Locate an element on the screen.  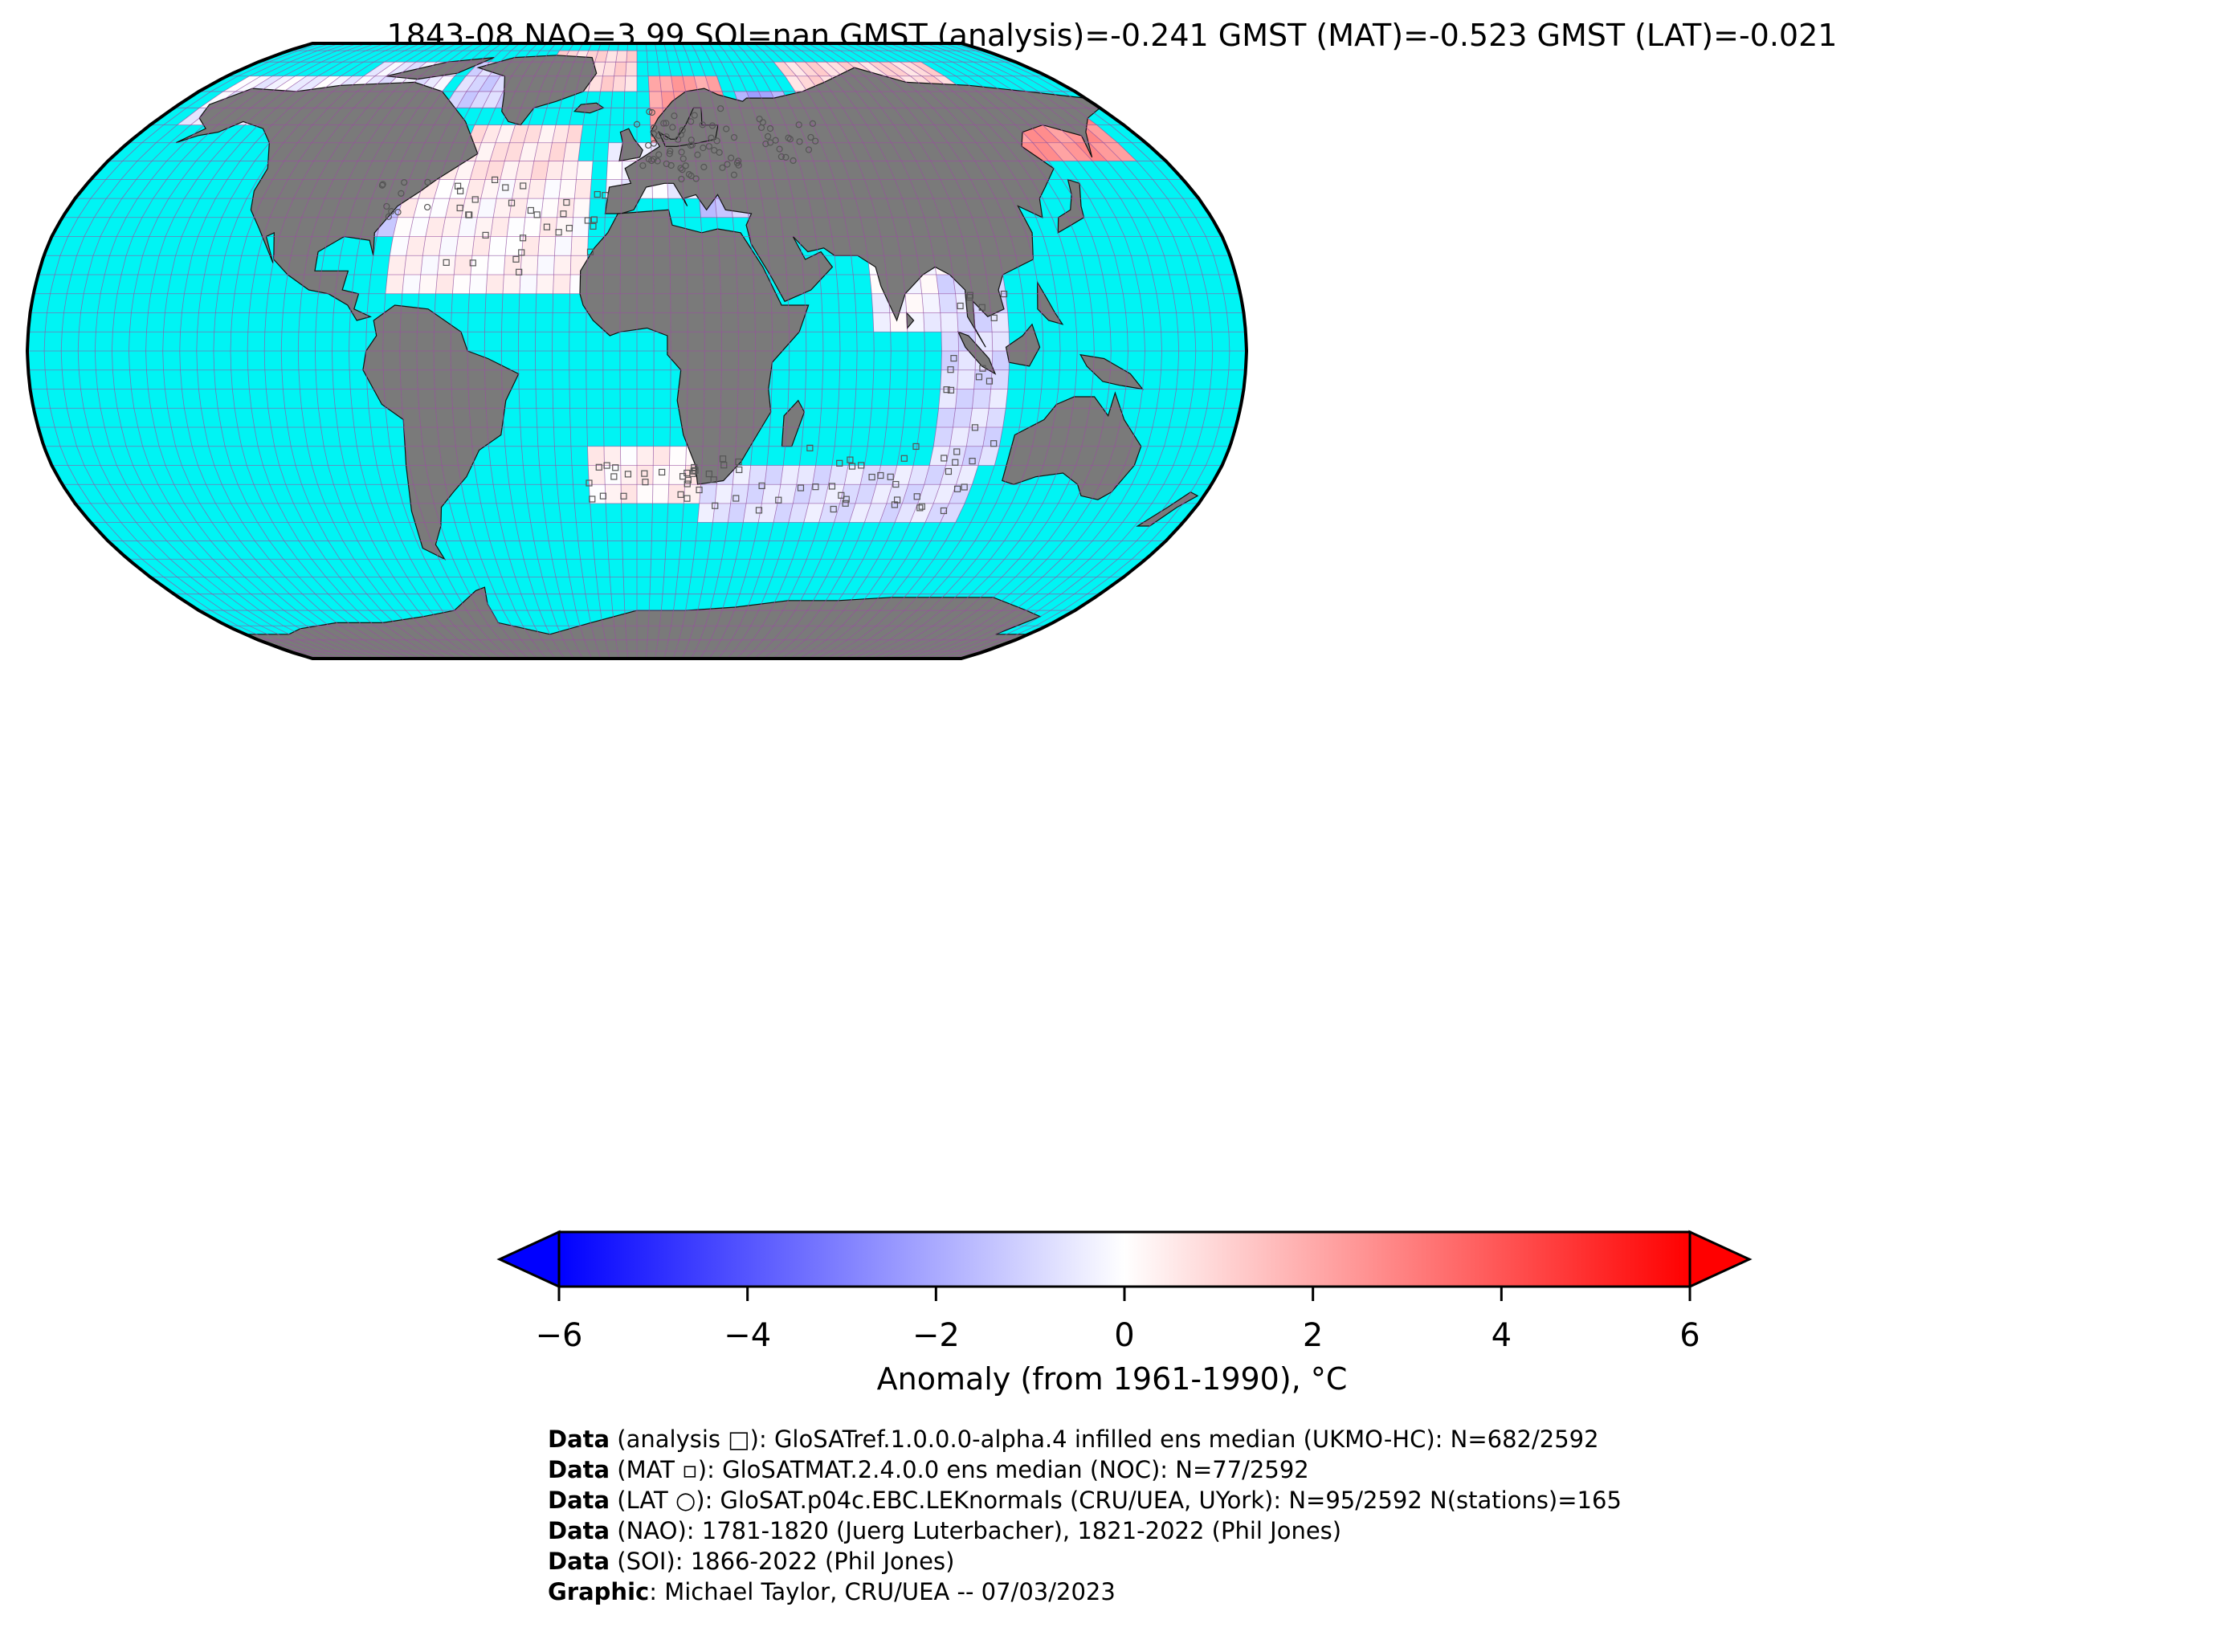
land-north-america is located at coordinates (327, 201).